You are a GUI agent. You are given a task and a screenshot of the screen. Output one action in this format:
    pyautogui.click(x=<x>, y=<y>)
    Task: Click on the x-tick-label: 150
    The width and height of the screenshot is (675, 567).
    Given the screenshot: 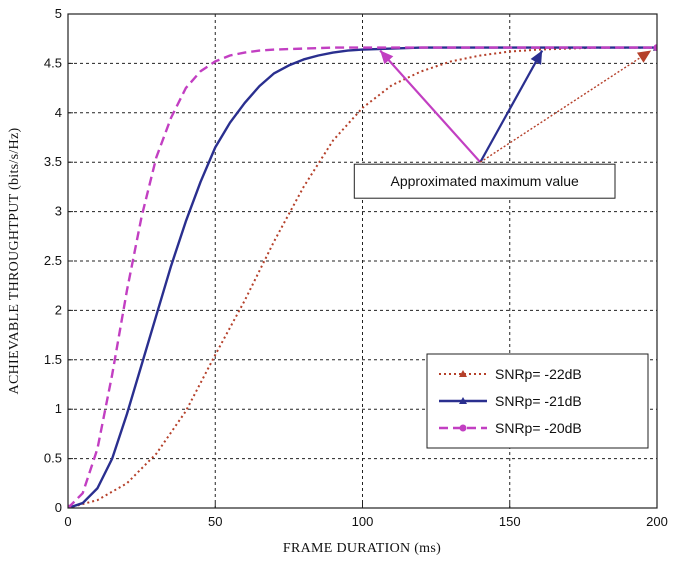 What is the action you would take?
    pyautogui.click(x=510, y=521)
    